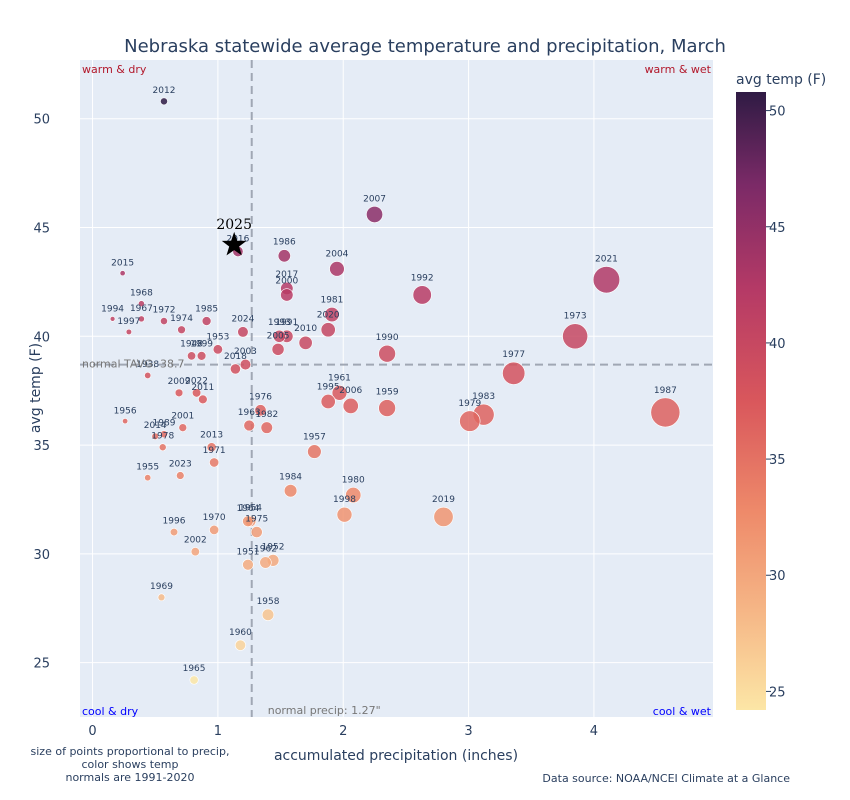 This screenshot has height=800, width=850. I want to click on point-1955, so click(148, 478).